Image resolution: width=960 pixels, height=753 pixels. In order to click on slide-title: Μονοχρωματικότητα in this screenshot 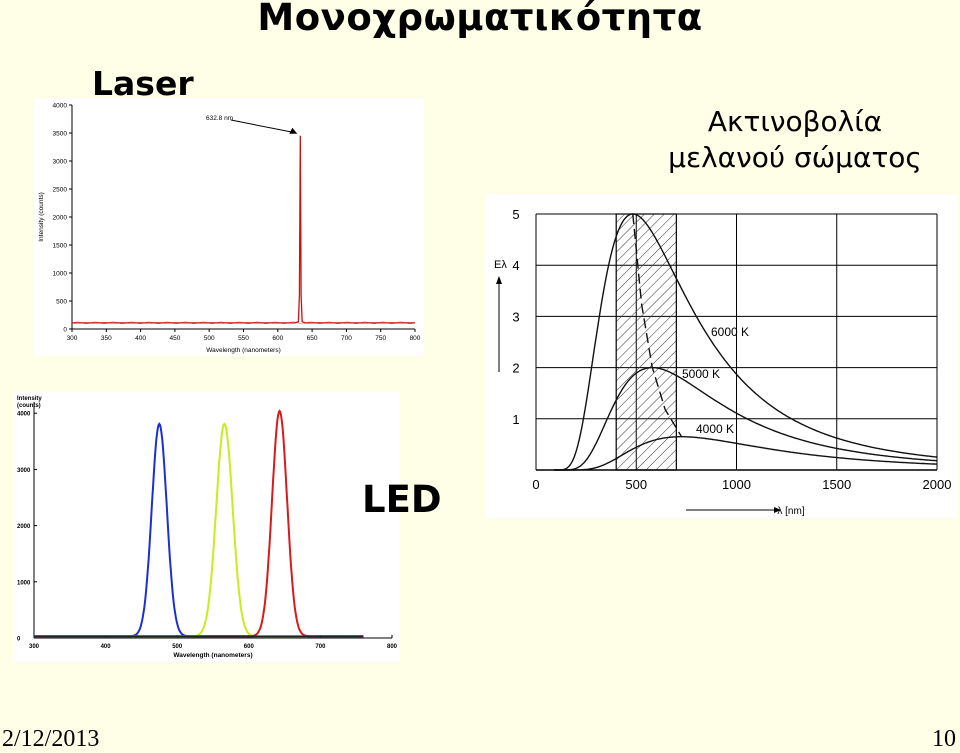, I will do `click(480, 19)`.